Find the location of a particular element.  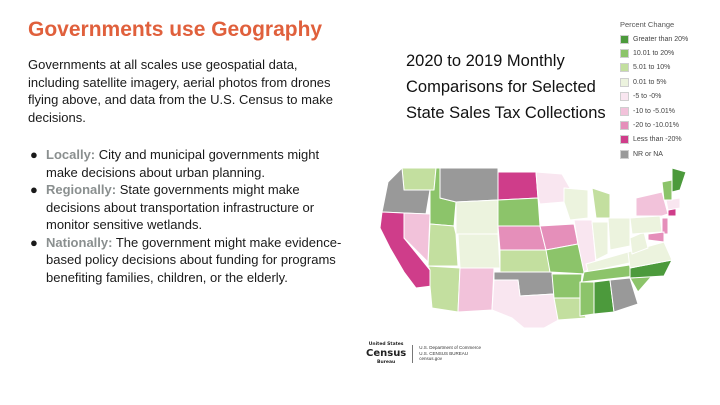

census-logo-bottom: Bureau is located at coordinates (386, 362).